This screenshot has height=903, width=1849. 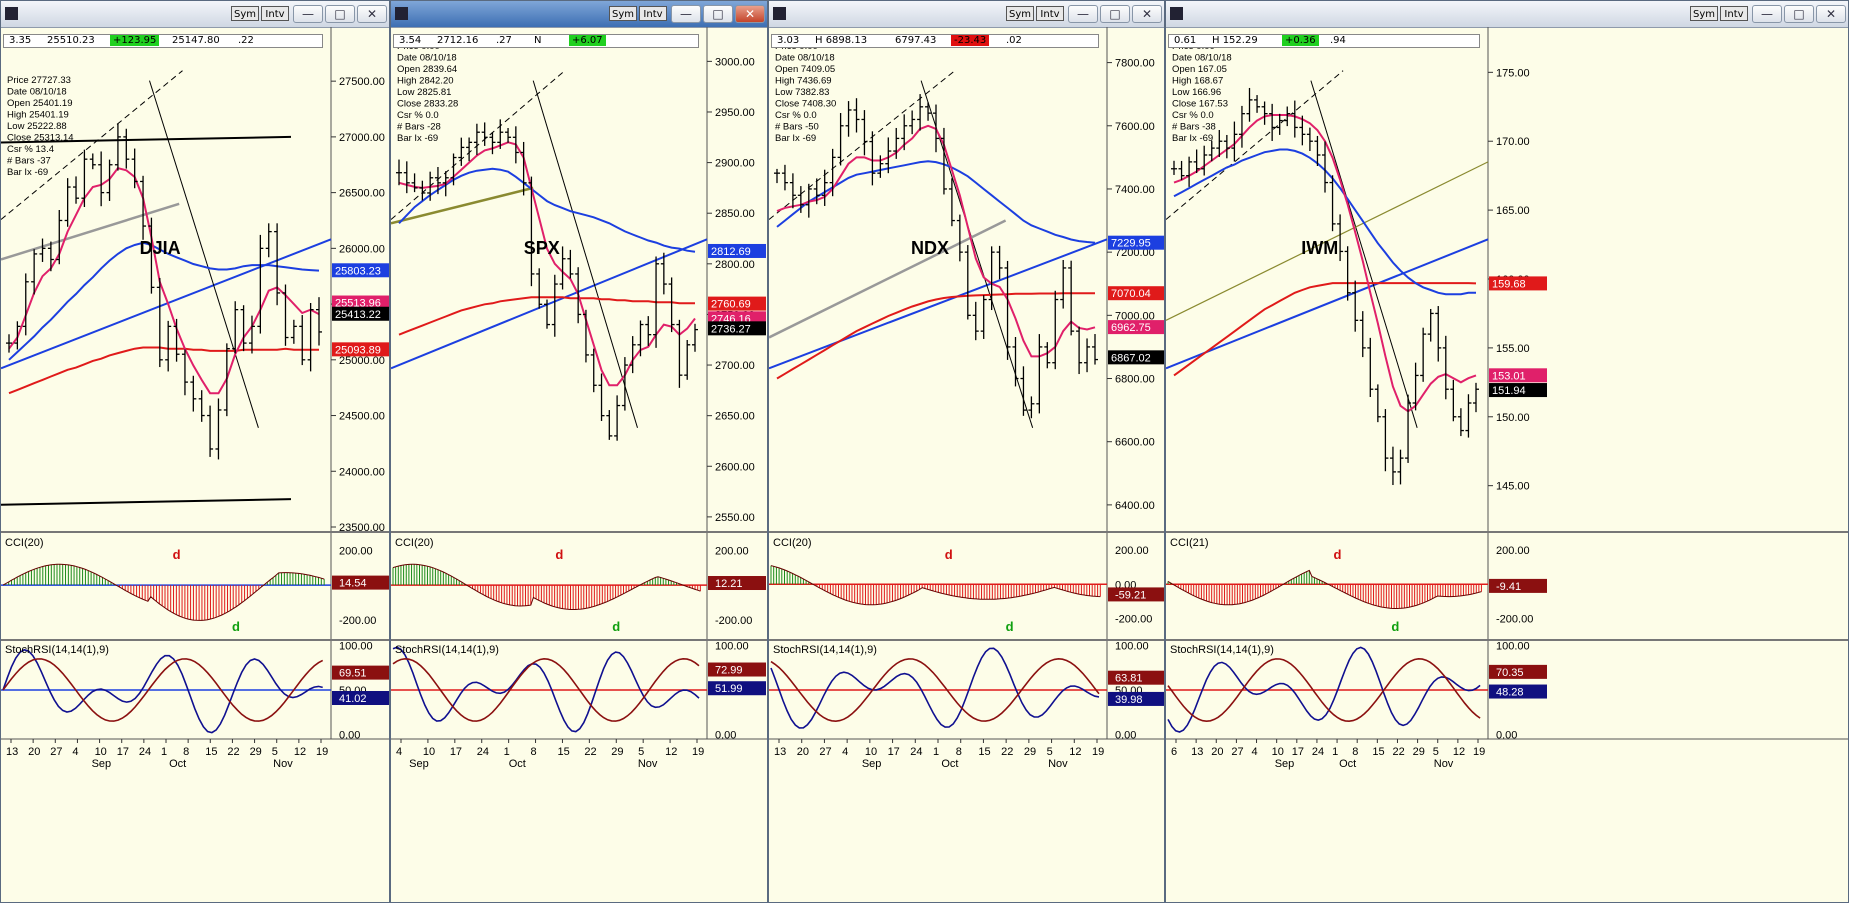 I want to click on date-tick-label: 4, so click(x=1255, y=752).